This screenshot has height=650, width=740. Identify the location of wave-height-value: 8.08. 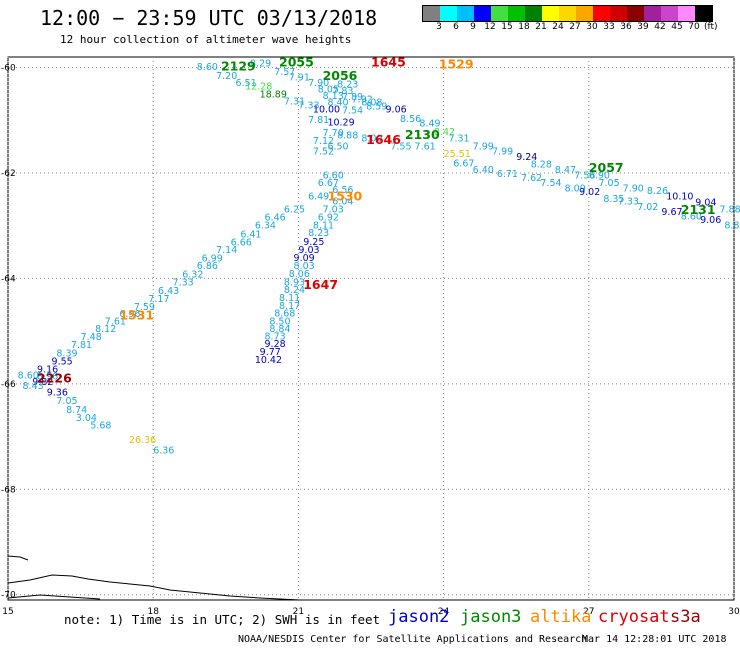
(371, 103).